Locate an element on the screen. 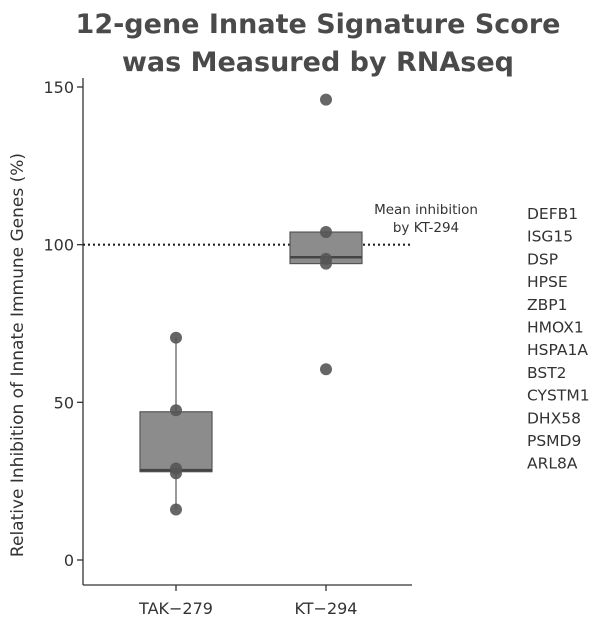  y-tick-label: 0 is located at coordinates (69, 560).